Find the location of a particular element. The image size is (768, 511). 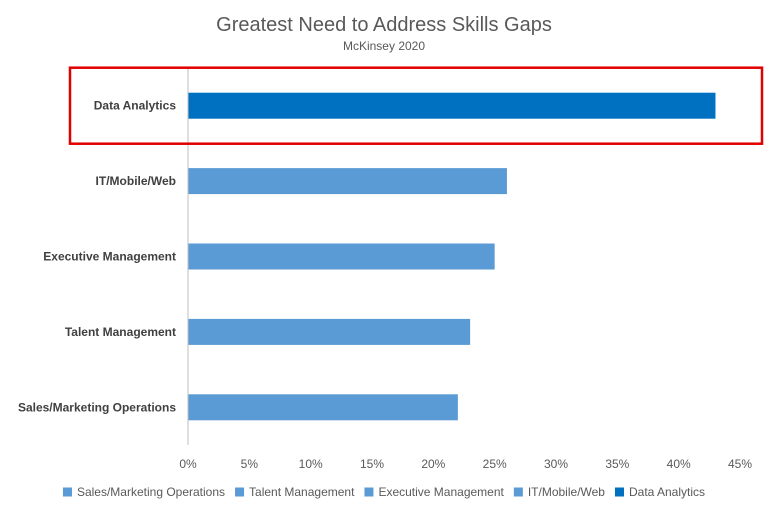

bar-executive-management is located at coordinates (341, 256).